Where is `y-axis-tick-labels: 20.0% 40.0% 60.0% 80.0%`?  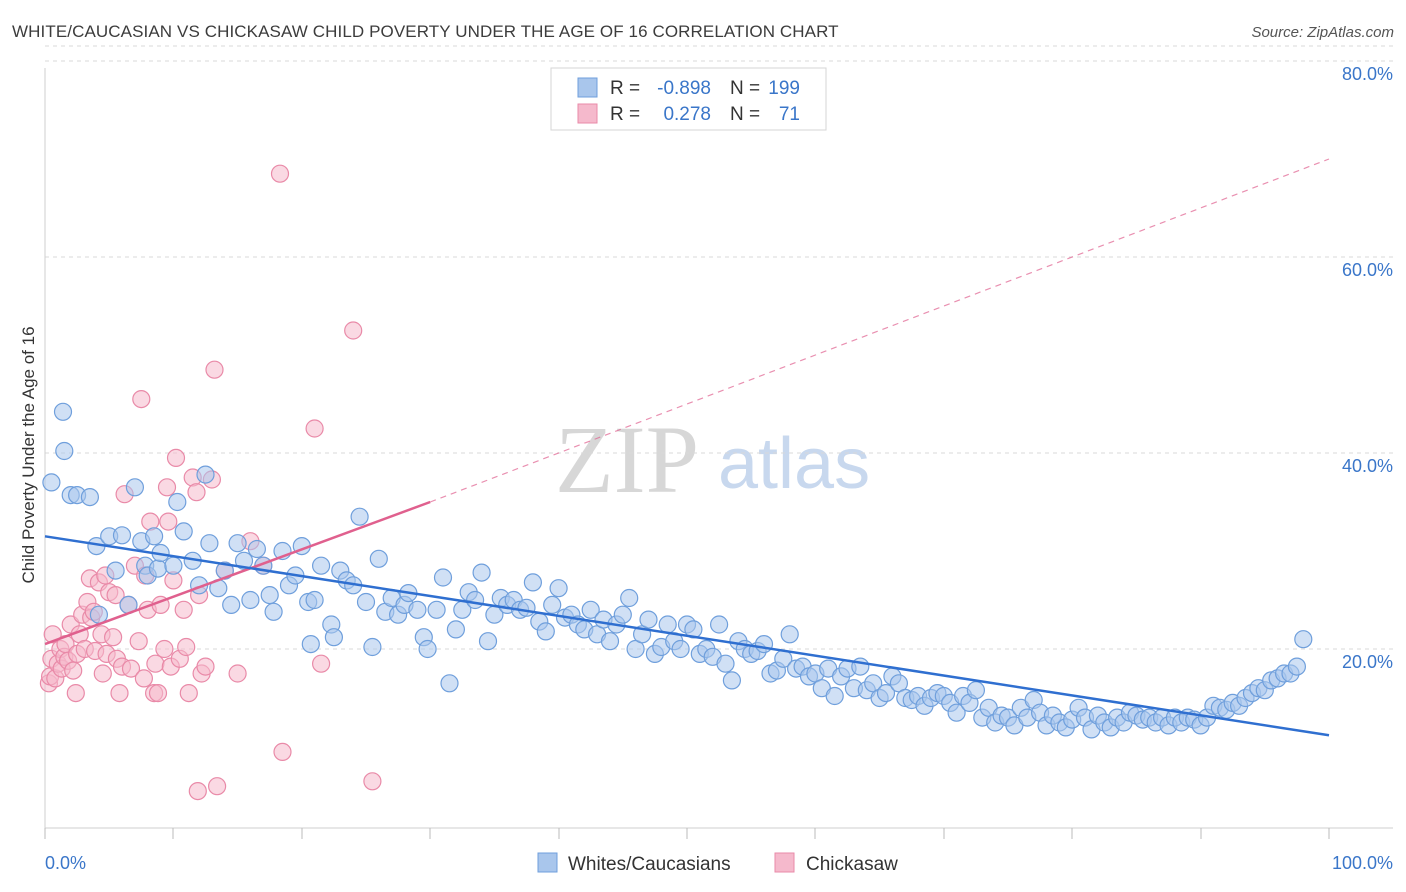 y-axis-tick-labels: 20.0% 40.0% 60.0% 80.0% is located at coordinates (1367, 368).